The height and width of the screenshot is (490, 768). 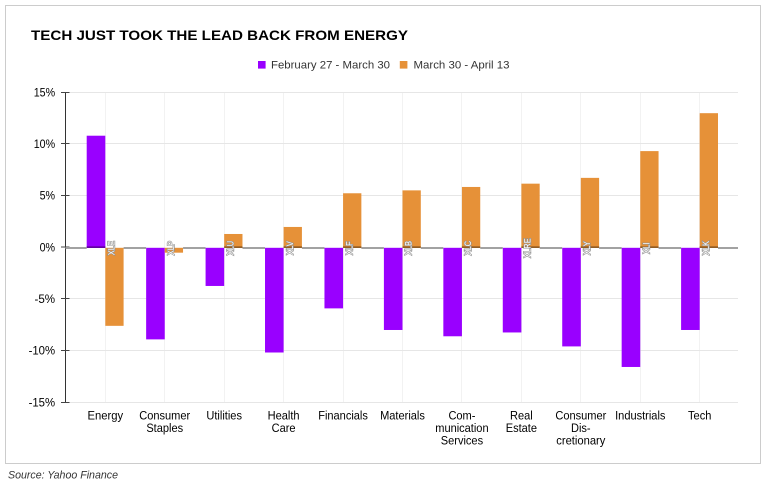 What do you see at coordinates (48, 247) in the screenshot?
I see `svg-text: 0%` at bounding box center [48, 247].